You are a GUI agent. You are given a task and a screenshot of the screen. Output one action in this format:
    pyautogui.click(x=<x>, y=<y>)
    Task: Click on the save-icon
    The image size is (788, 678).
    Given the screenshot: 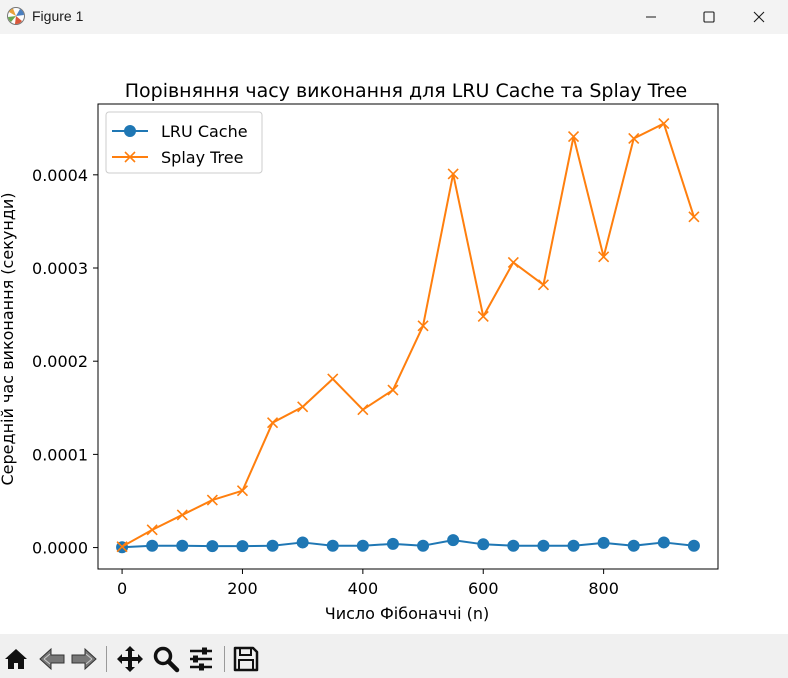 What is the action you would take?
    pyautogui.click(x=246, y=659)
    